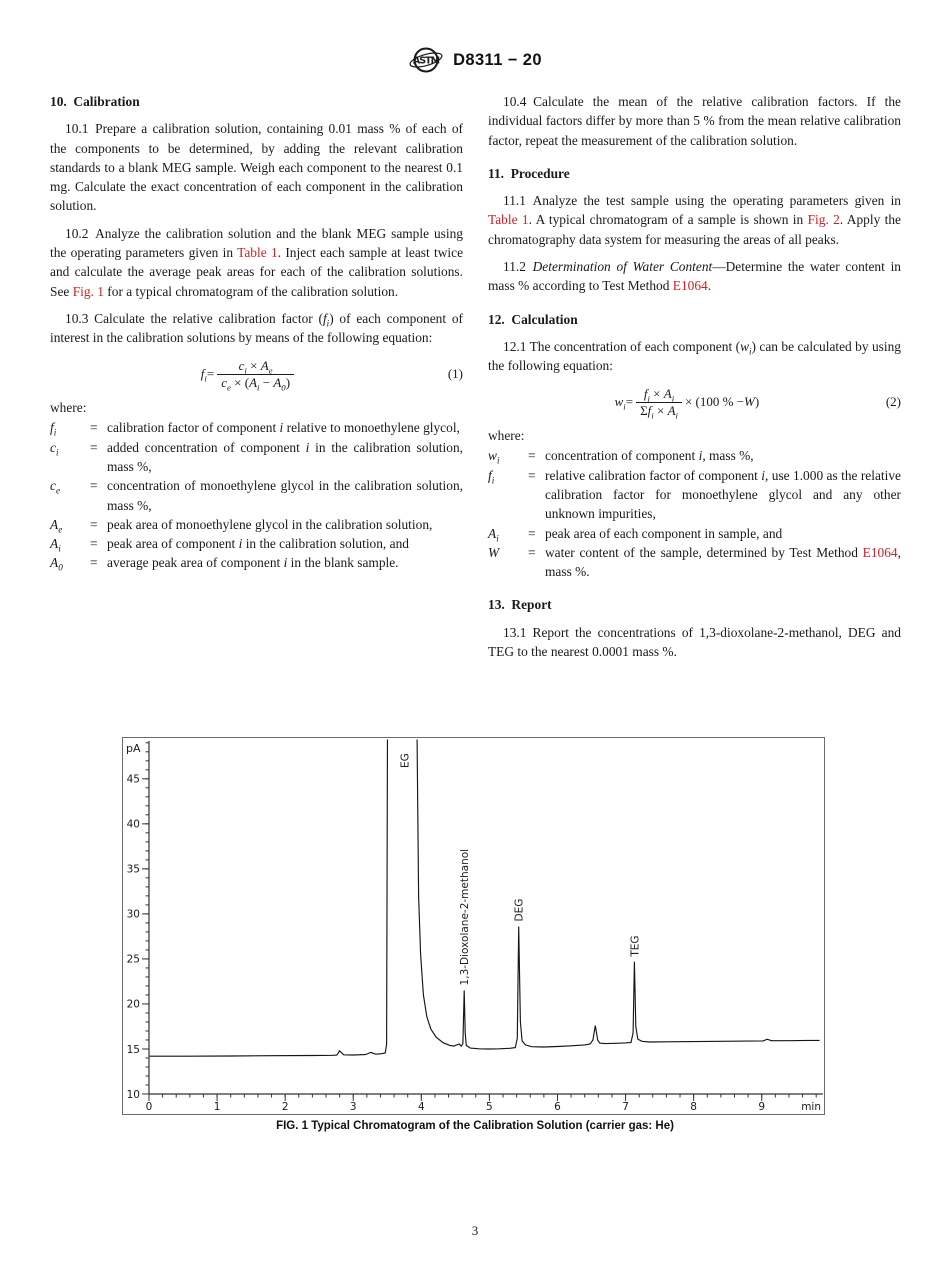 This screenshot has height=1272, width=950. I want to click on where-description: concentration of component i, mass %,, so click(723, 455).